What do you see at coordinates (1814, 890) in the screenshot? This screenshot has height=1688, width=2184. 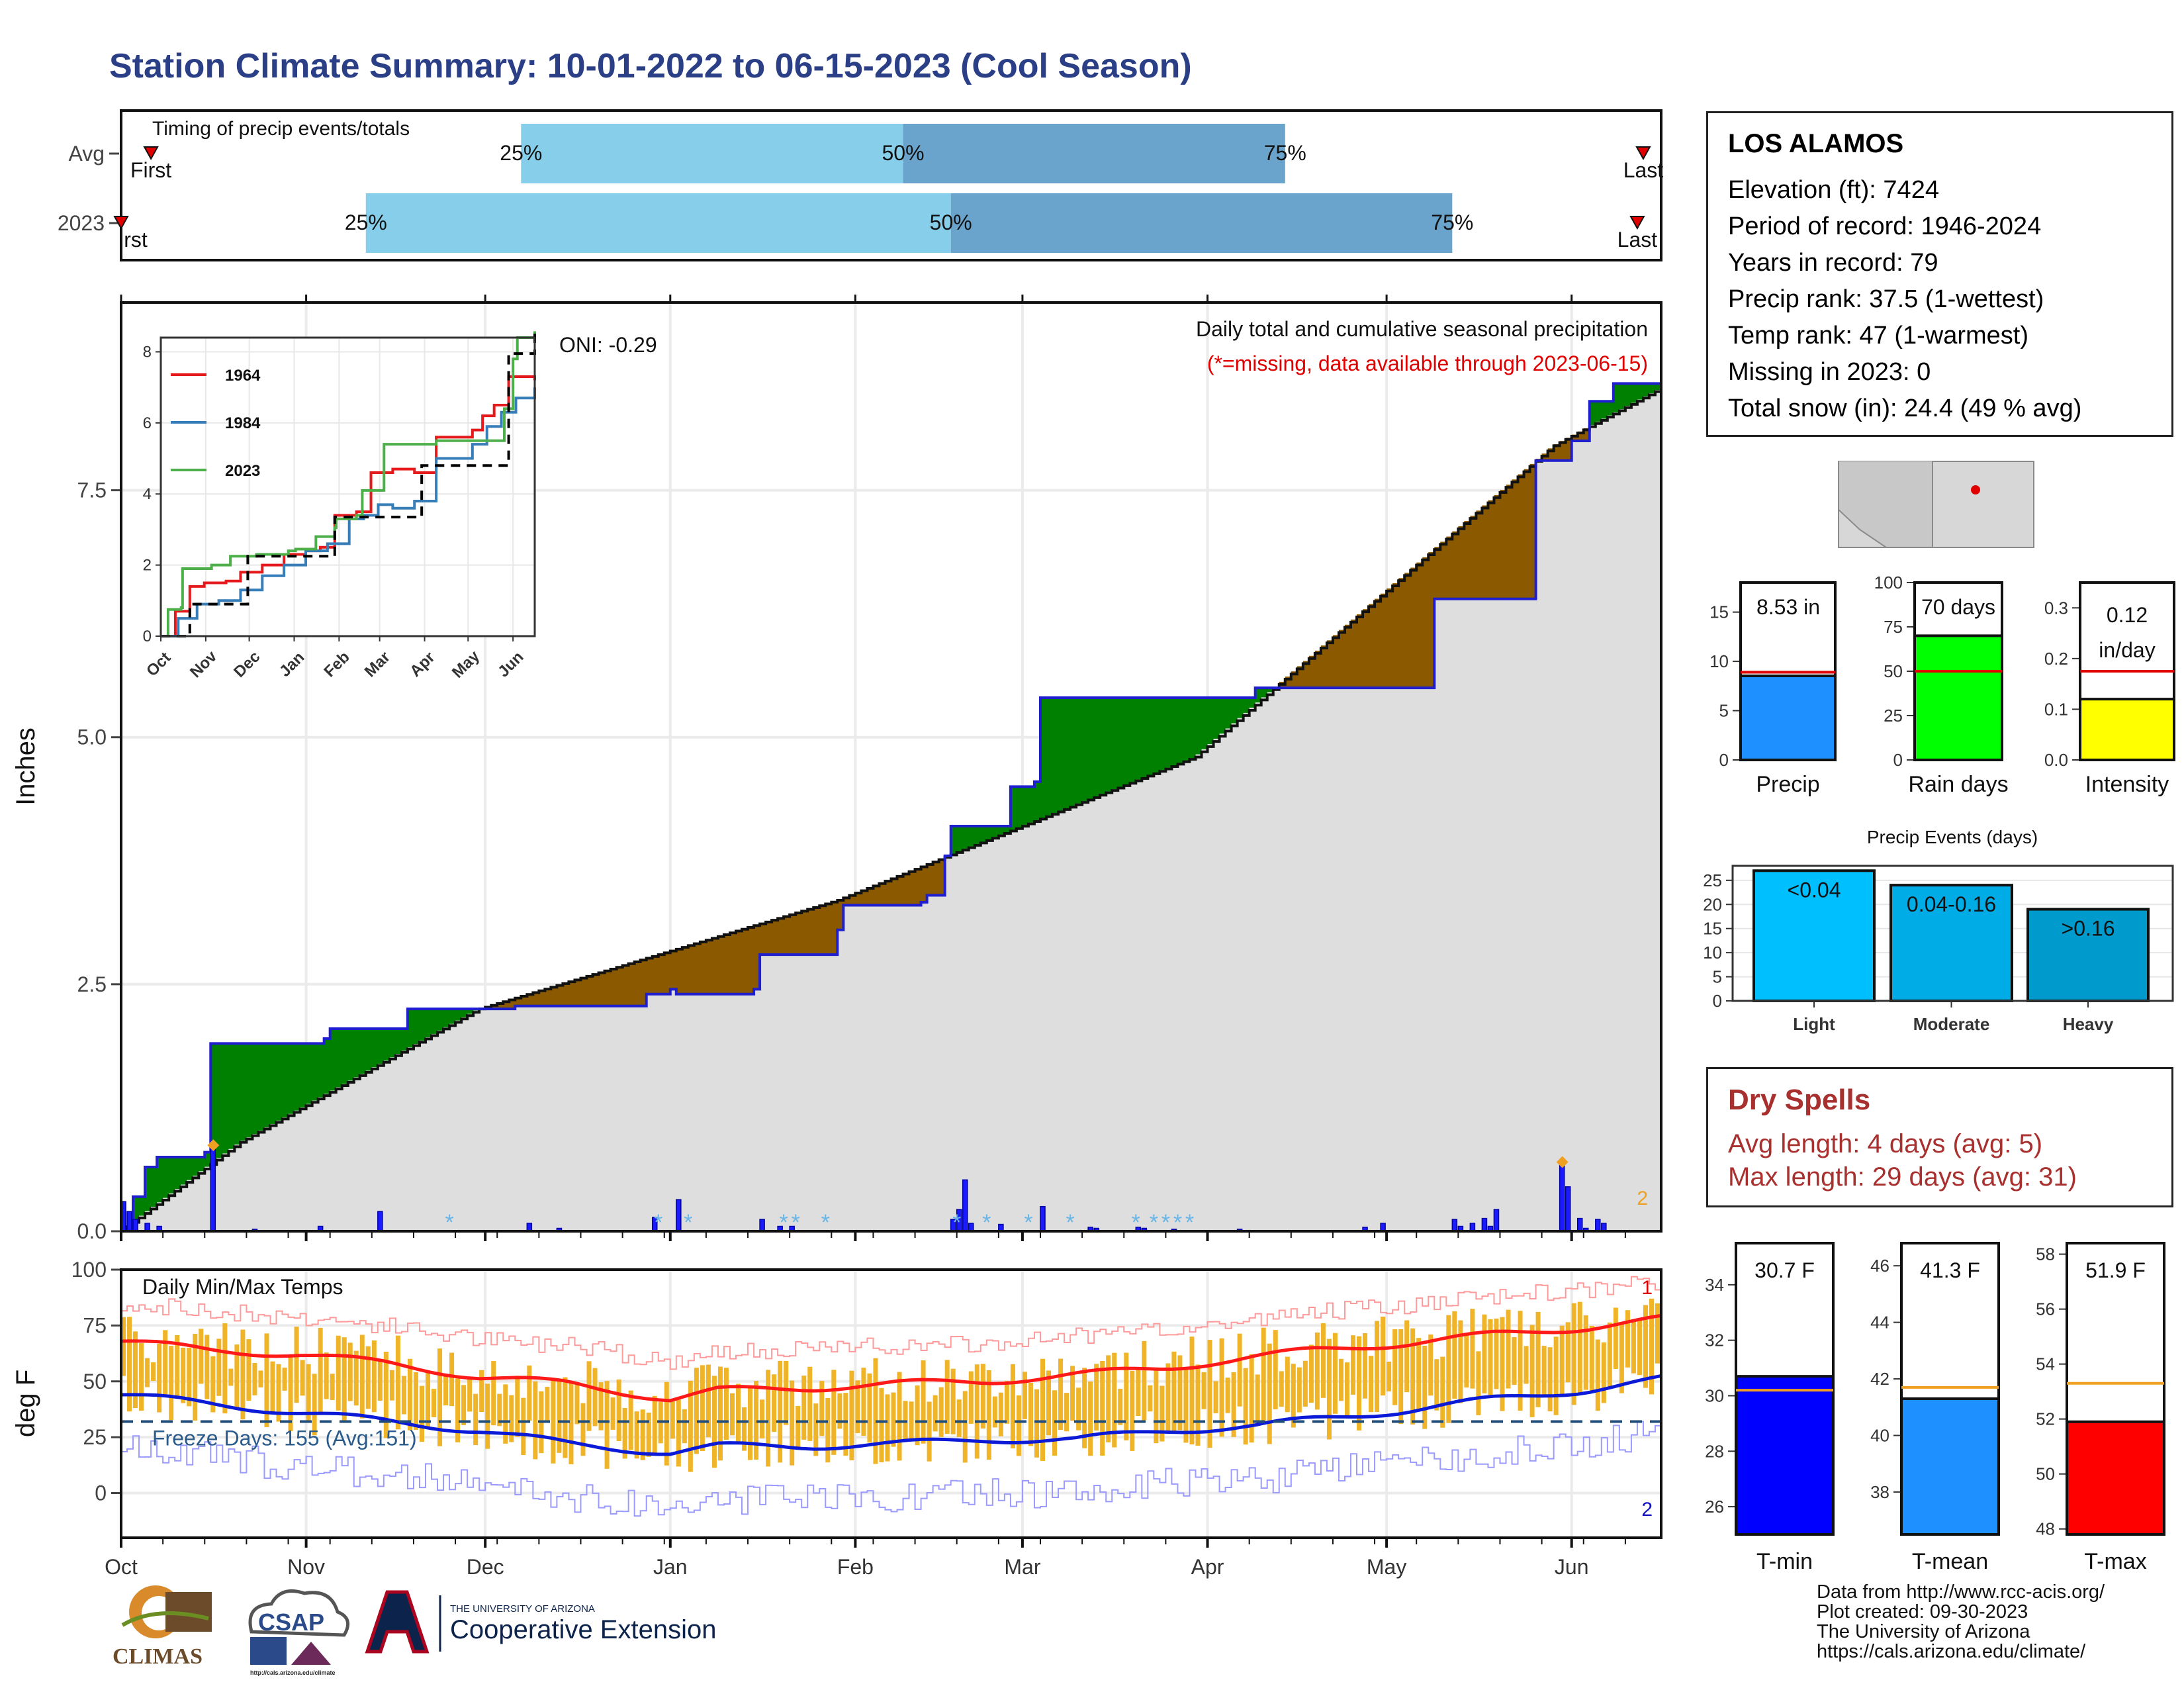 I see `events-bar-label: <0.04` at bounding box center [1814, 890].